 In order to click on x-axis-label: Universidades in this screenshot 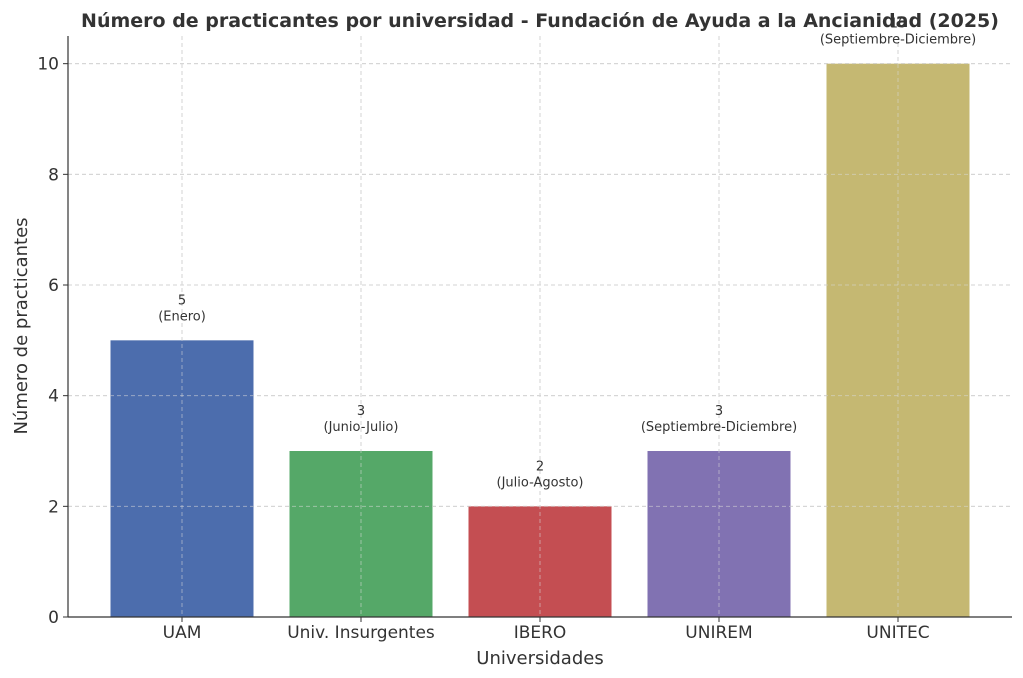, I will do `click(539, 658)`.